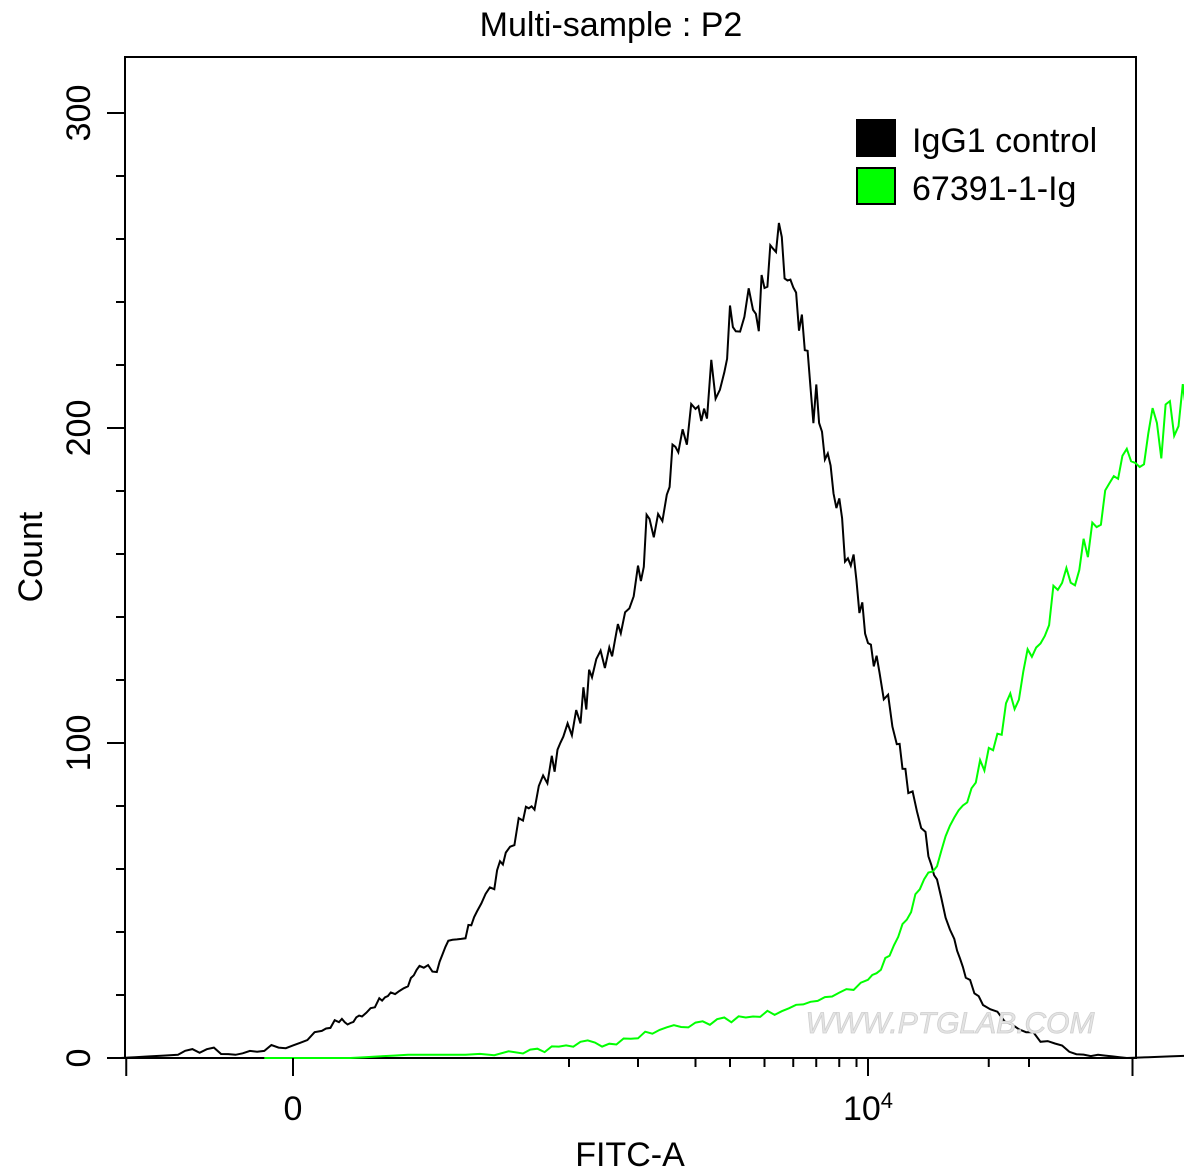 Image resolution: width=1184 pixels, height=1175 pixels. I want to click on legend-label-67391-1-ig: 67391-1-Ig, so click(994, 189).